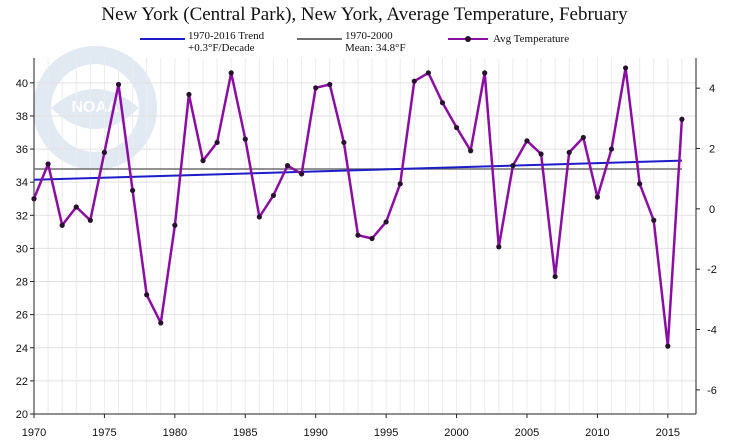  Describe the element at coordinates (668, 433) in the screenshot. I see `x-tick-label: 2015` at that location.